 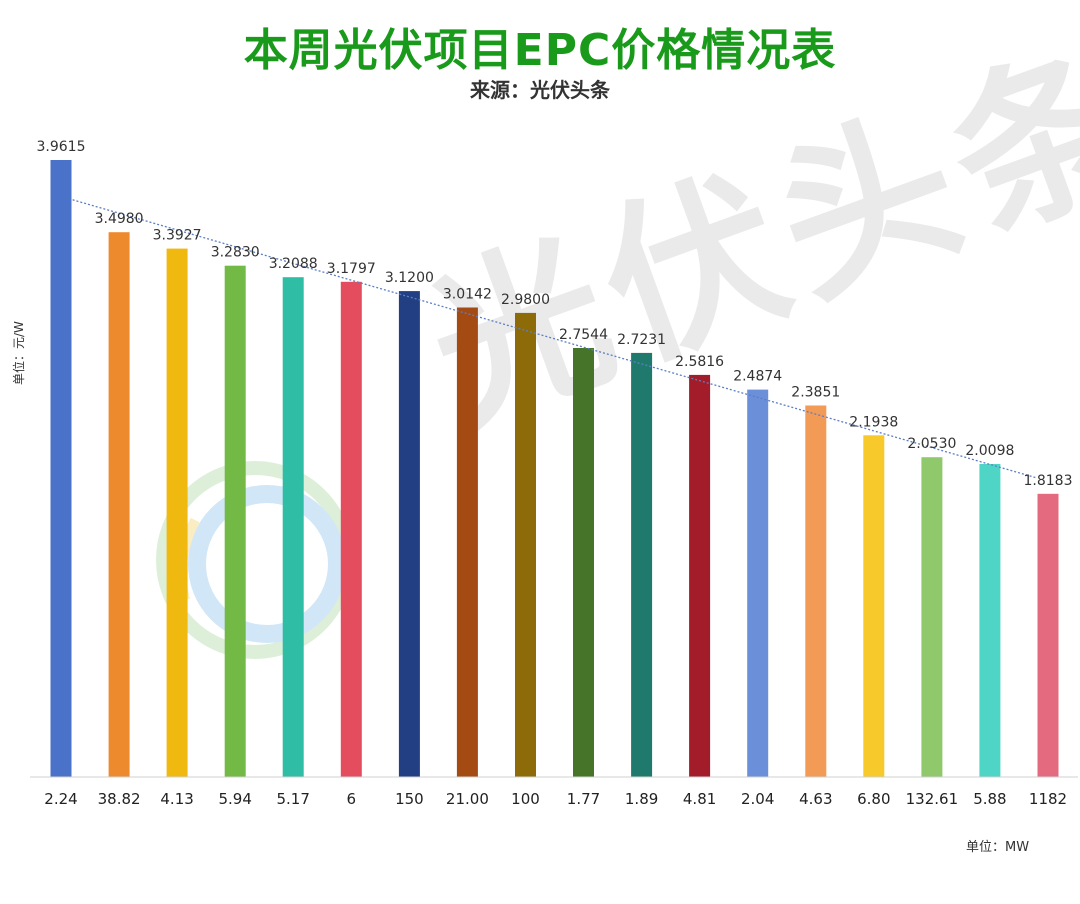 What do you see at coordinates (525, 799) in the screenshot?
I see `x-tick-label-9: 100` at bounding box center [525, 799].